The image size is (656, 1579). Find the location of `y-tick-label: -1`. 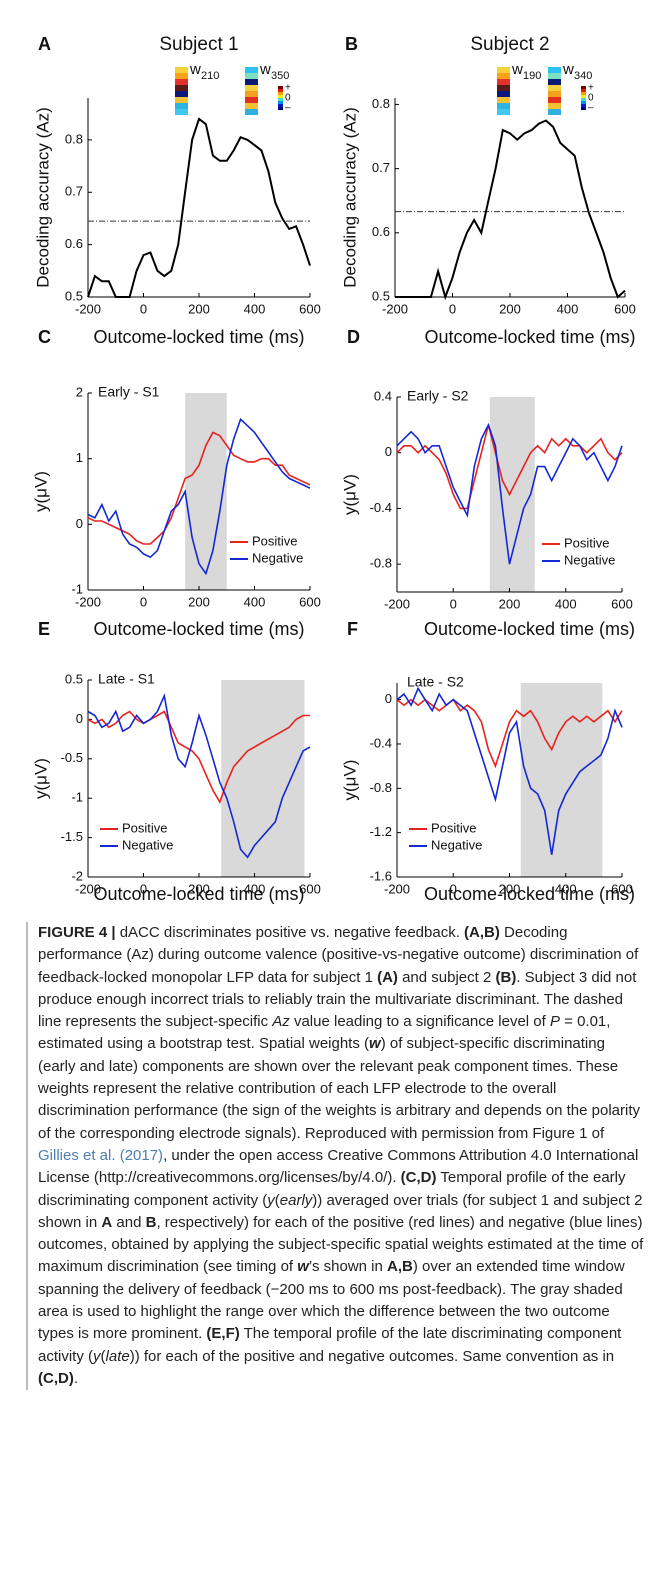

y-tick-label: -1 is located at coordinates (77, 588).